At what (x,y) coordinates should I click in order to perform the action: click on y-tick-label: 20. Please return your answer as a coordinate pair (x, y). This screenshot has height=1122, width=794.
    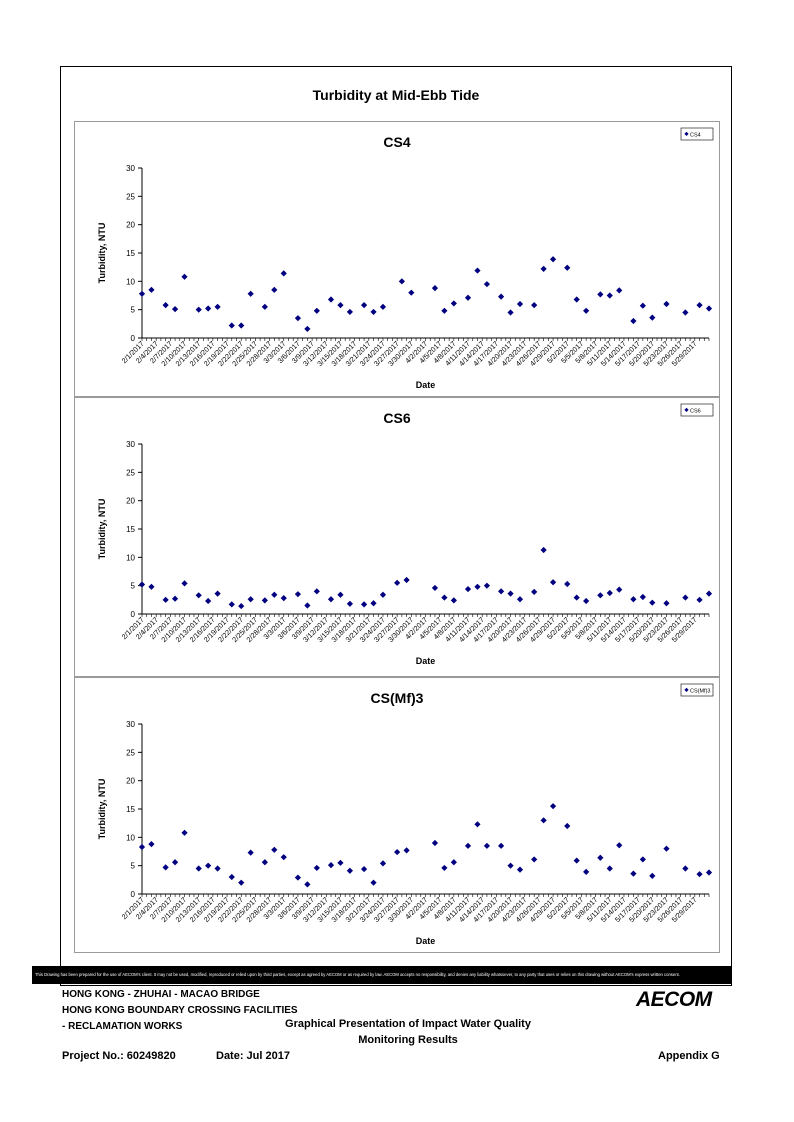
    Looking at the image, I should click on (130, 501).